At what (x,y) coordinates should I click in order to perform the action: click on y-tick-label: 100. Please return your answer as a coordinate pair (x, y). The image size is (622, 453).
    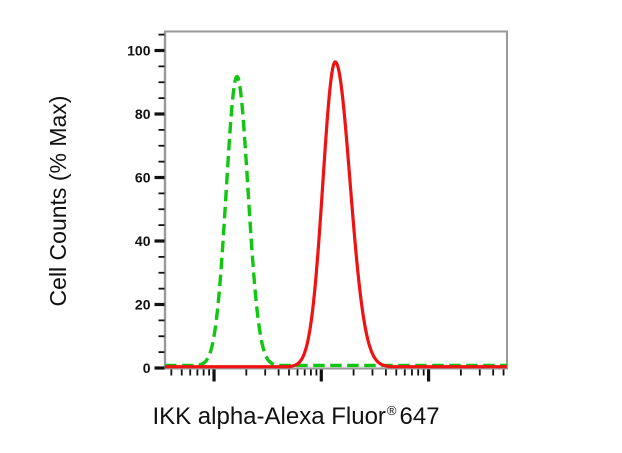
    Looking at the image, I should click on (139, 51).